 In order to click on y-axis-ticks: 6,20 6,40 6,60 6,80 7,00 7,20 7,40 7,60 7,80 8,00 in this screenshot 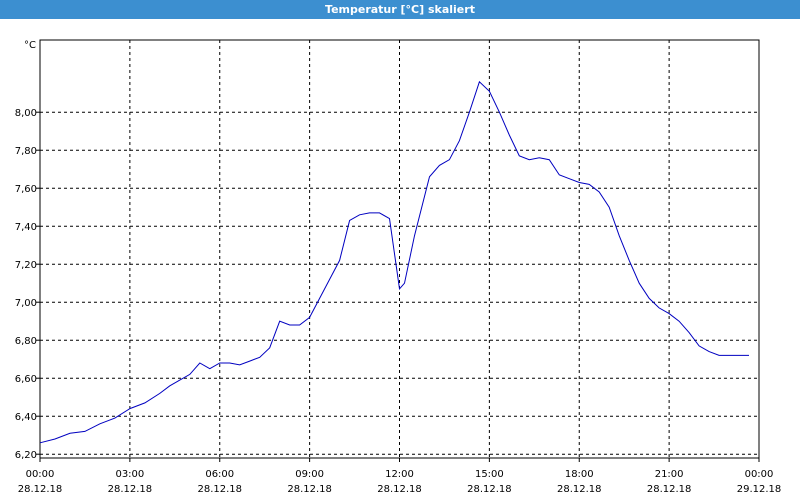, I will do `click(27, 284)`.